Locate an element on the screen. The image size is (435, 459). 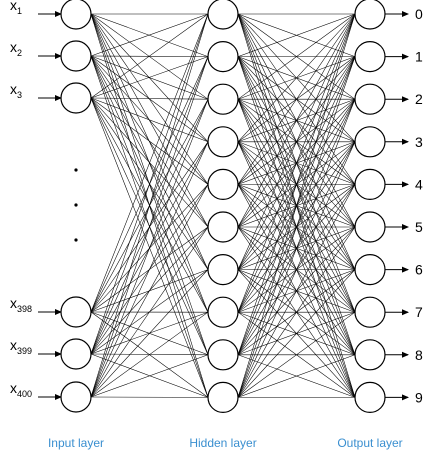
output-label-9: 9 is located at coordinates (419, 397).